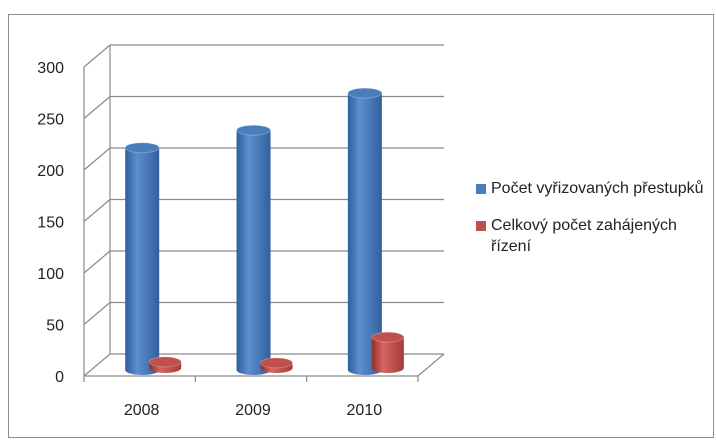 The width and height of the screenshot is (716, 440). What do you see at coordinates (59, 377) in the screenshot?
I see `y-tick-label: 0` at bounding box center [59, 377].